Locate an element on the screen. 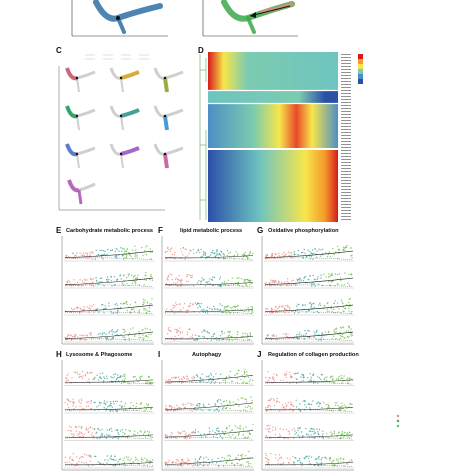  panel-i-title: Autophagy is located at coordinates (207, 355).